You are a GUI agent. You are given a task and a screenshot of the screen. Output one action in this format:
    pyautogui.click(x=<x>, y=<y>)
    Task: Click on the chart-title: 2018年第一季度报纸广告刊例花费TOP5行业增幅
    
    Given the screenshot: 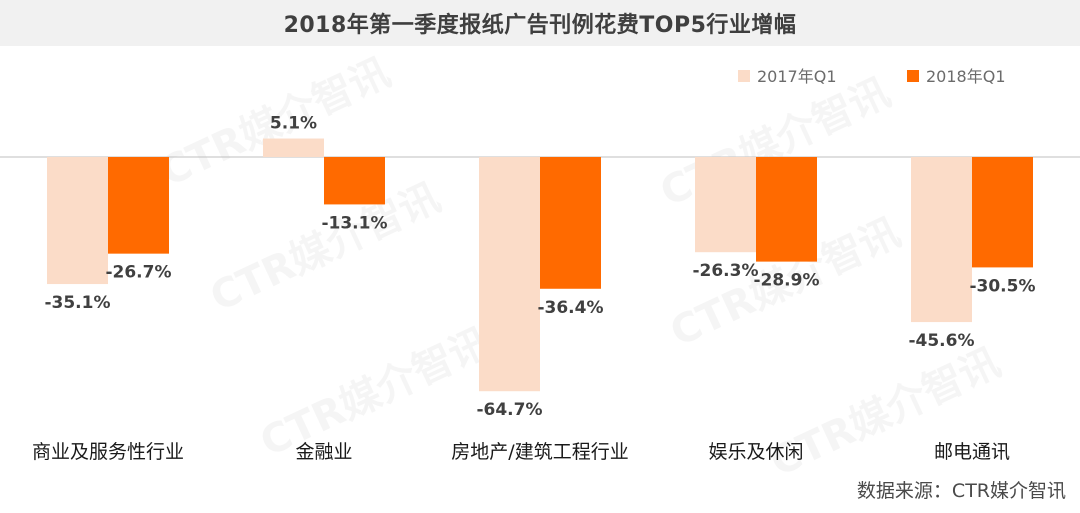 What is the action you would take?
    pyautogui.click(x=540, y=25)
    